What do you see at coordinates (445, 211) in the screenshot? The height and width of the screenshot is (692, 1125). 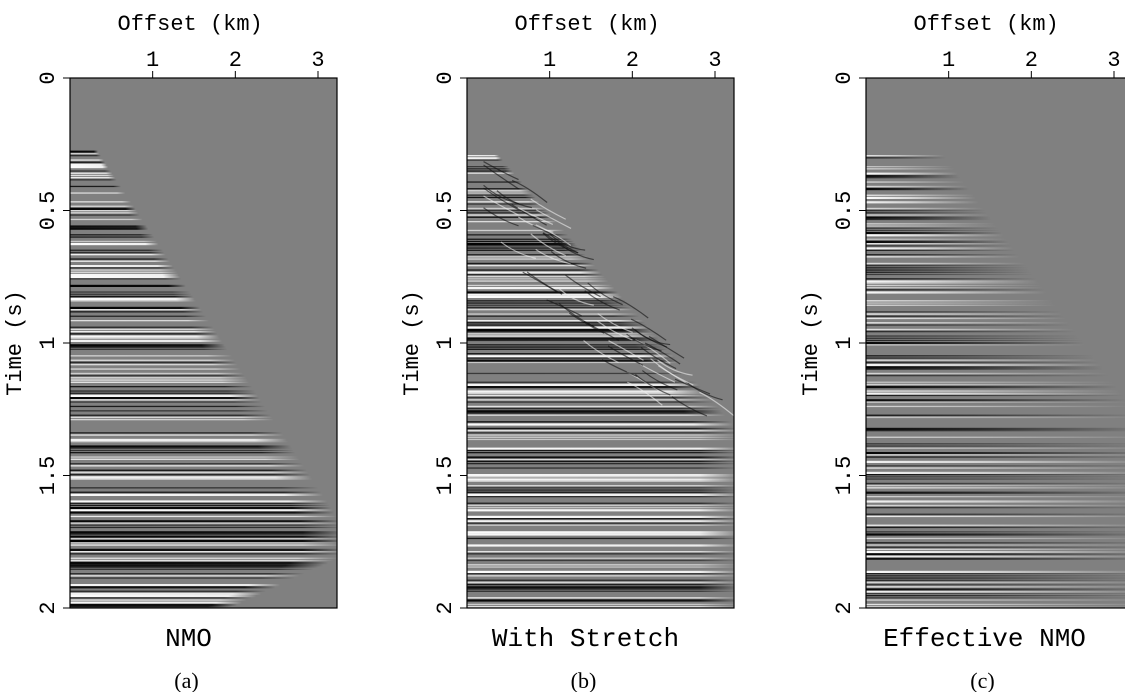 I see `y-tick-label: 0.5` at bounding box center [445, 211].